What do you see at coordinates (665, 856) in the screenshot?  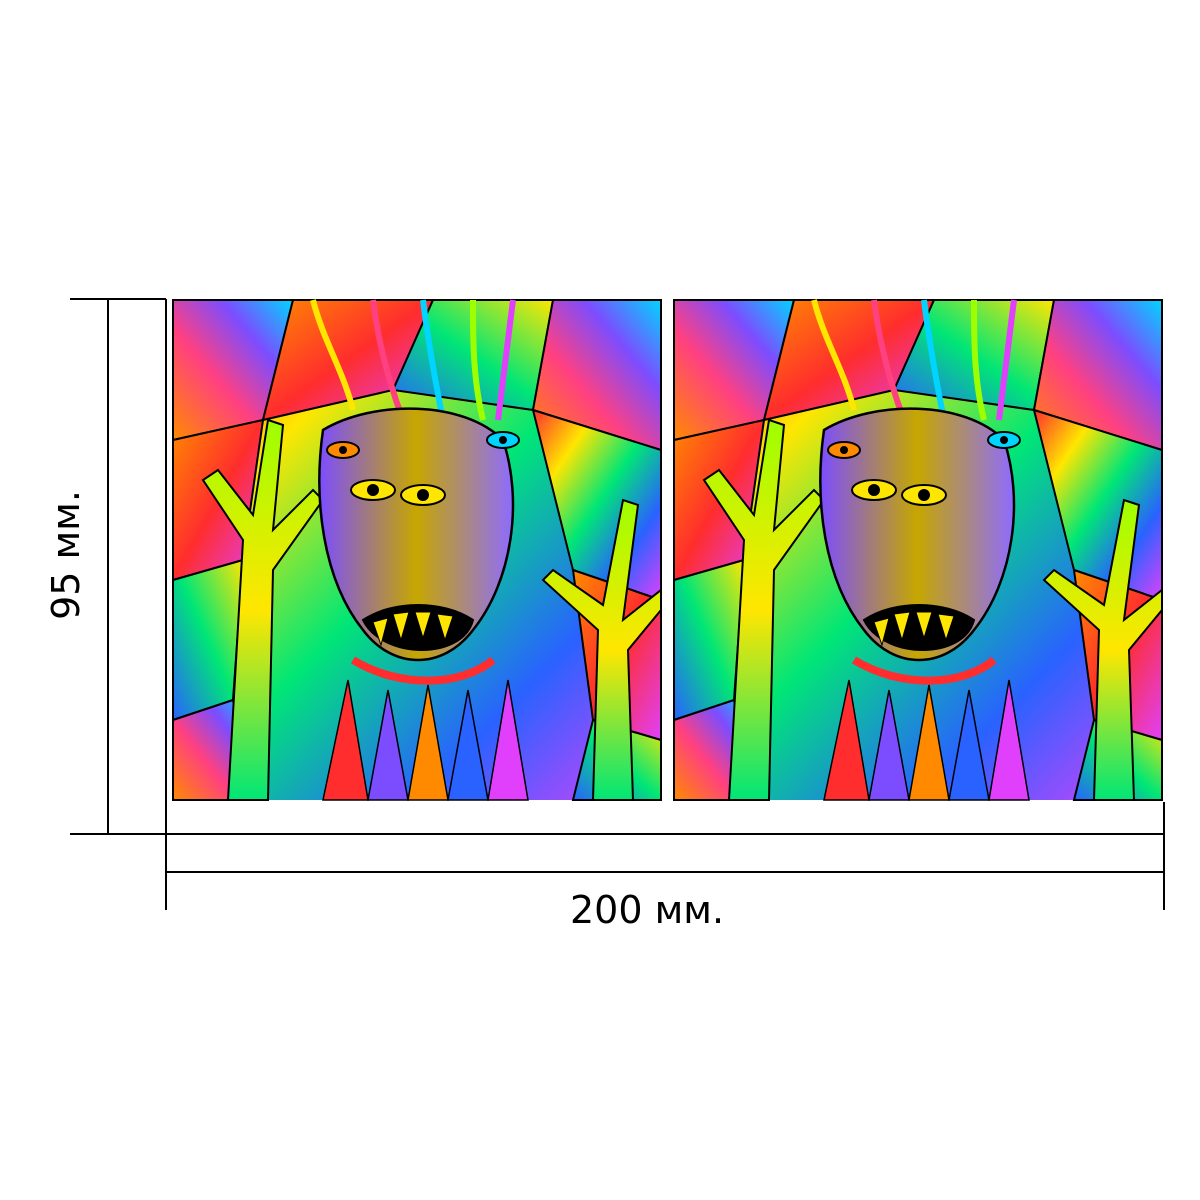 I see `width-dimension` at bounding box center [665, 856].